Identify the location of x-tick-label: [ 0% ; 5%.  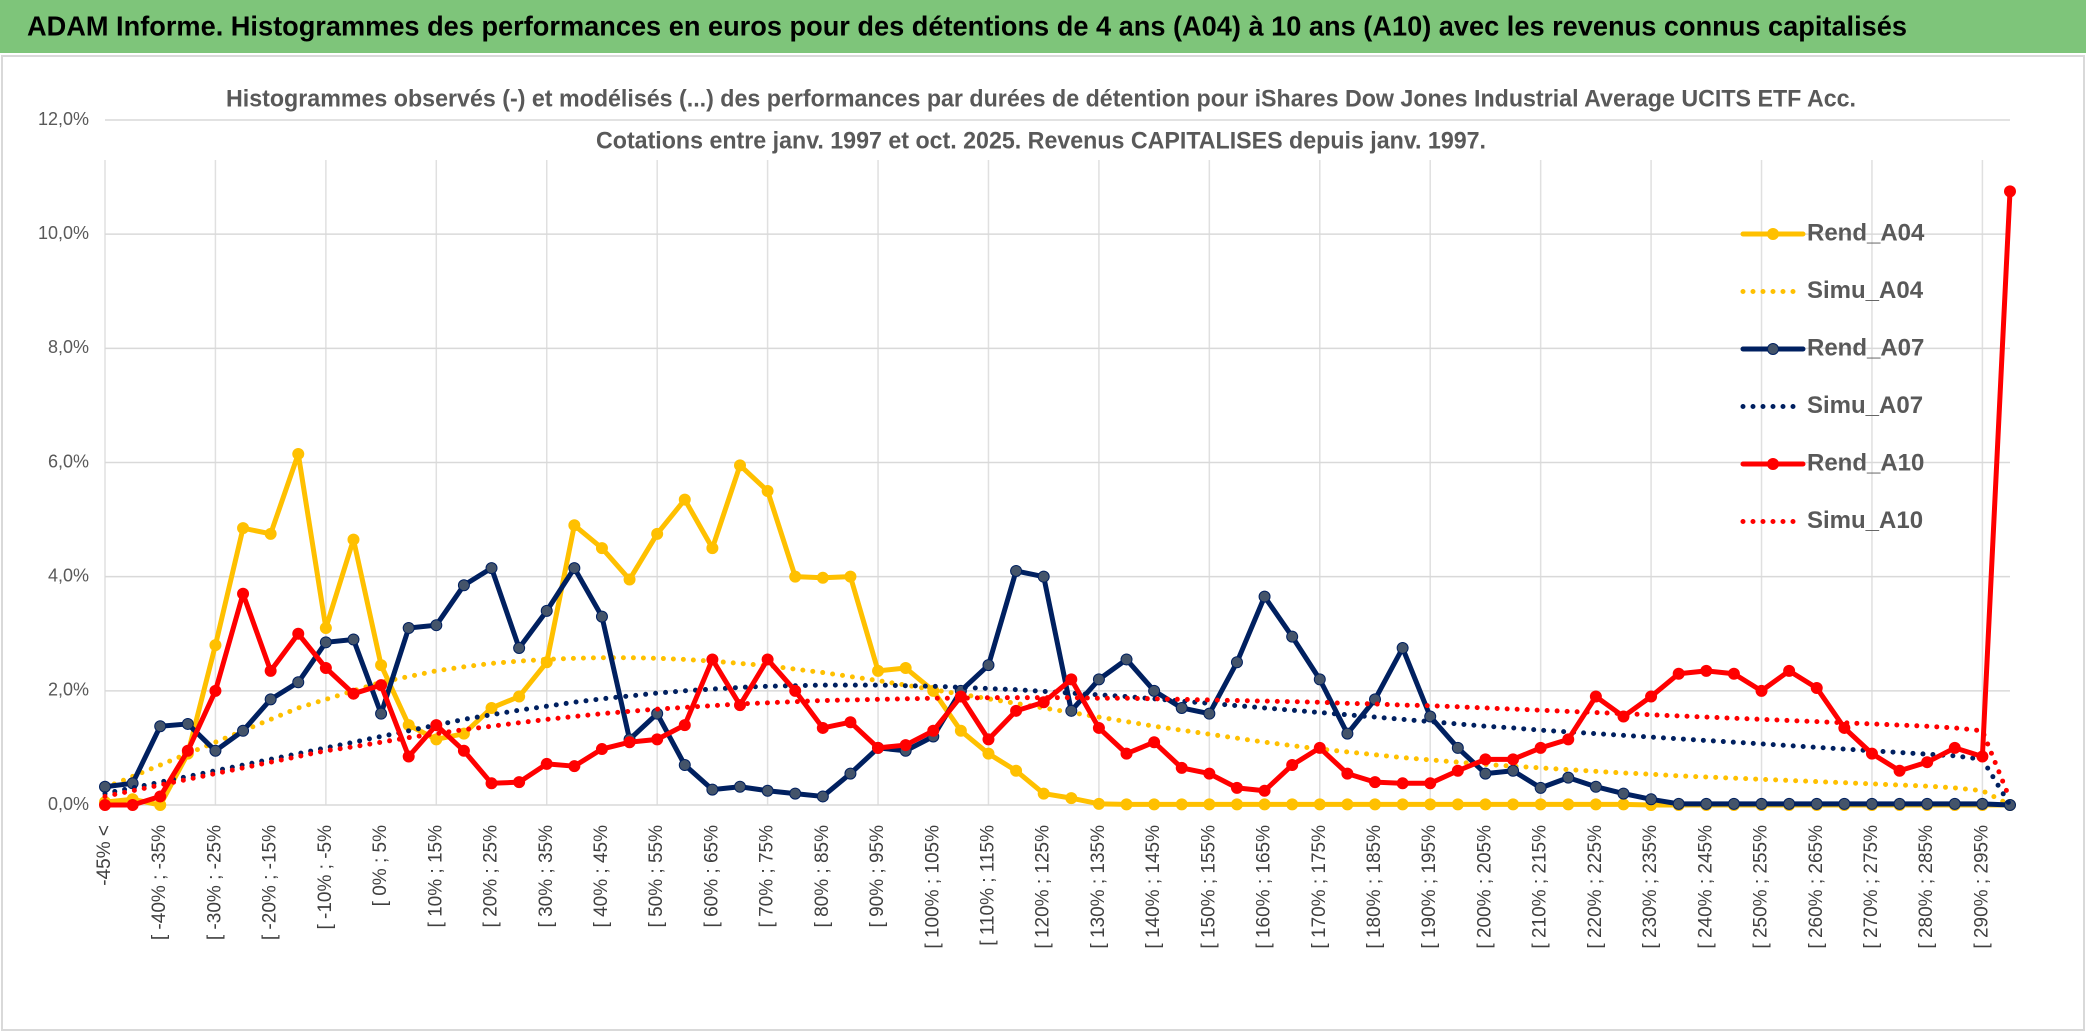
(380, 865).